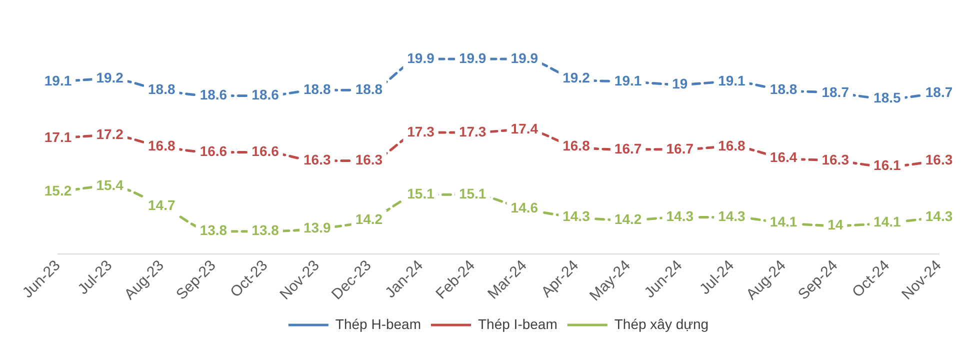 The image size is (977, 350). What do you see at coordinates (836, 224) in the screenshot?
I see `data-label: 14` at bounding box center [836, 224].